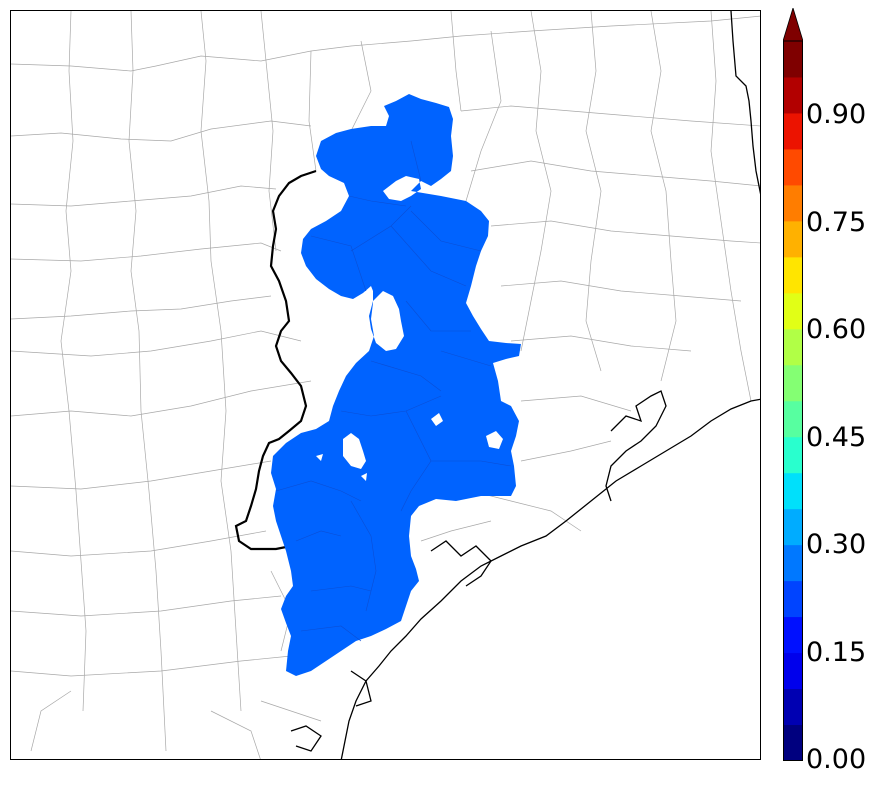 The height and width of the screenshot is (785, 877). Describe the element at coordinates (836, 114) in the screenshot. I see `colorbar-tick-label-6: 0.90` at that location.